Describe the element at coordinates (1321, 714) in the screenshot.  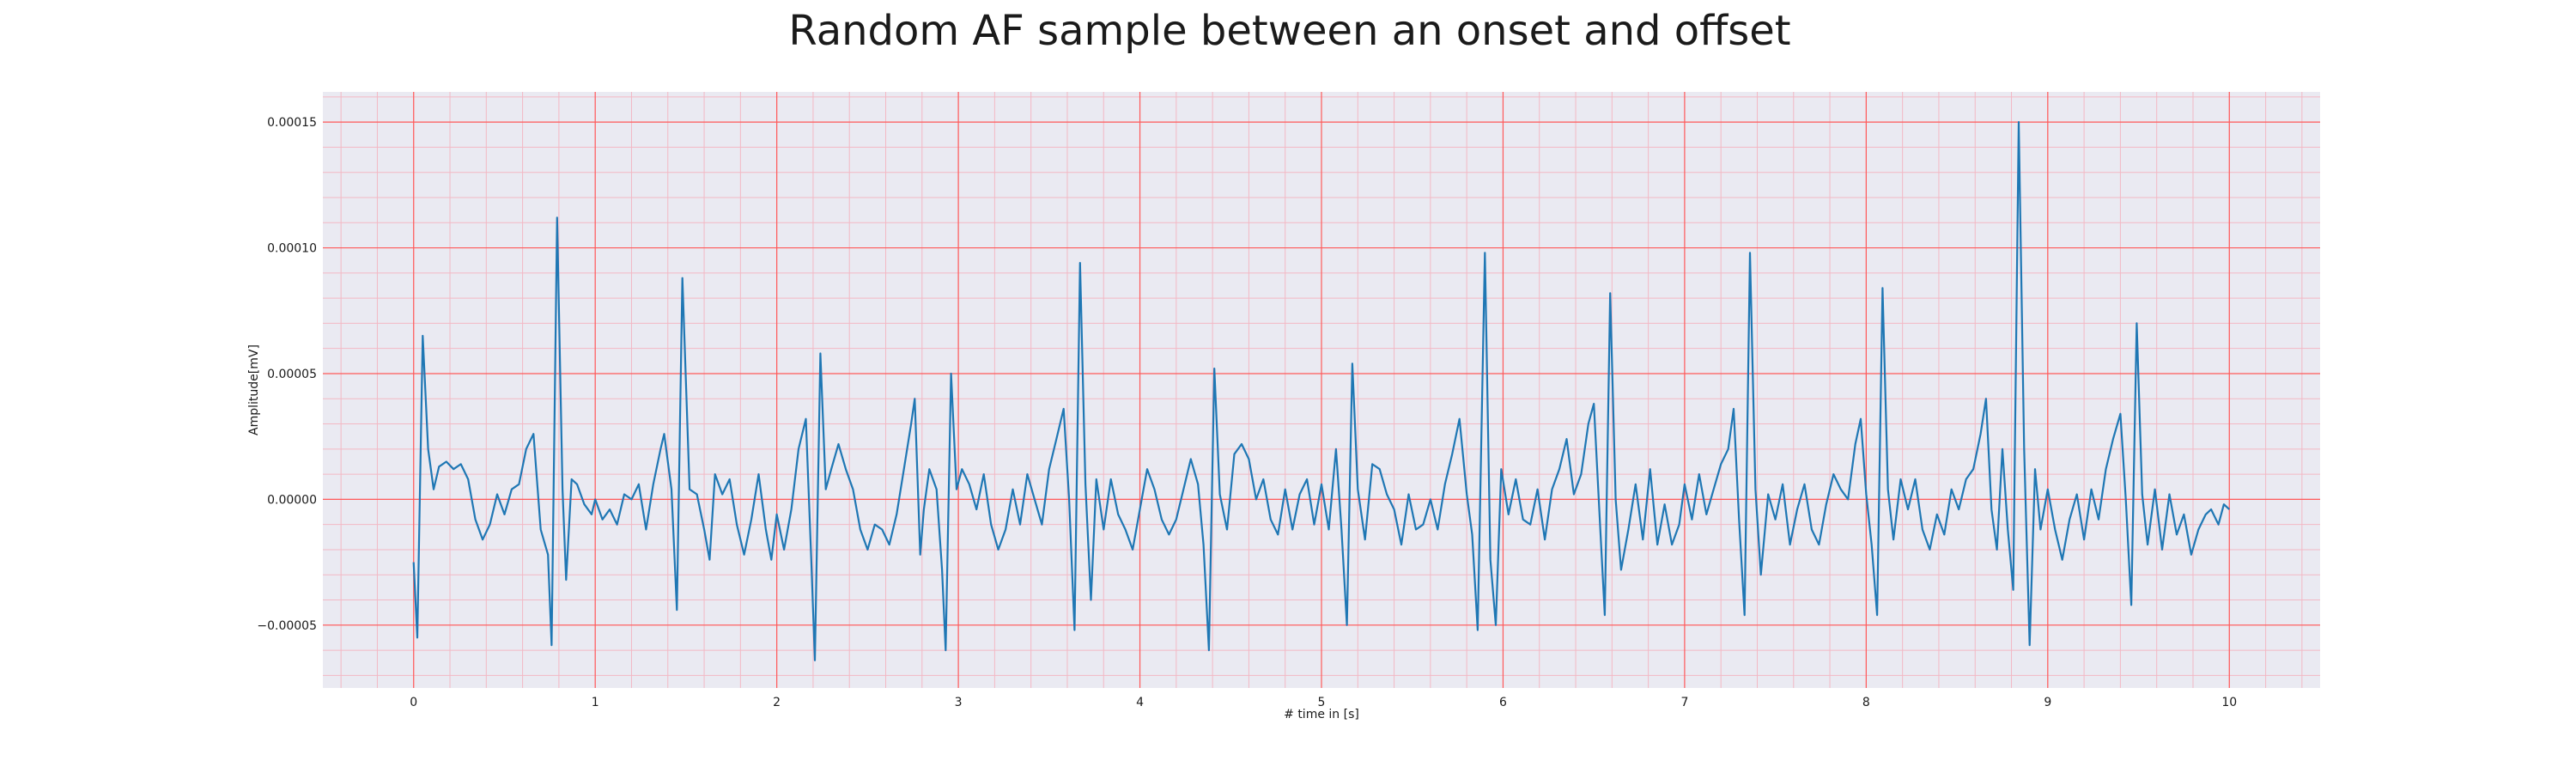
I see `x-axis-label: # time in [s]` at that location.